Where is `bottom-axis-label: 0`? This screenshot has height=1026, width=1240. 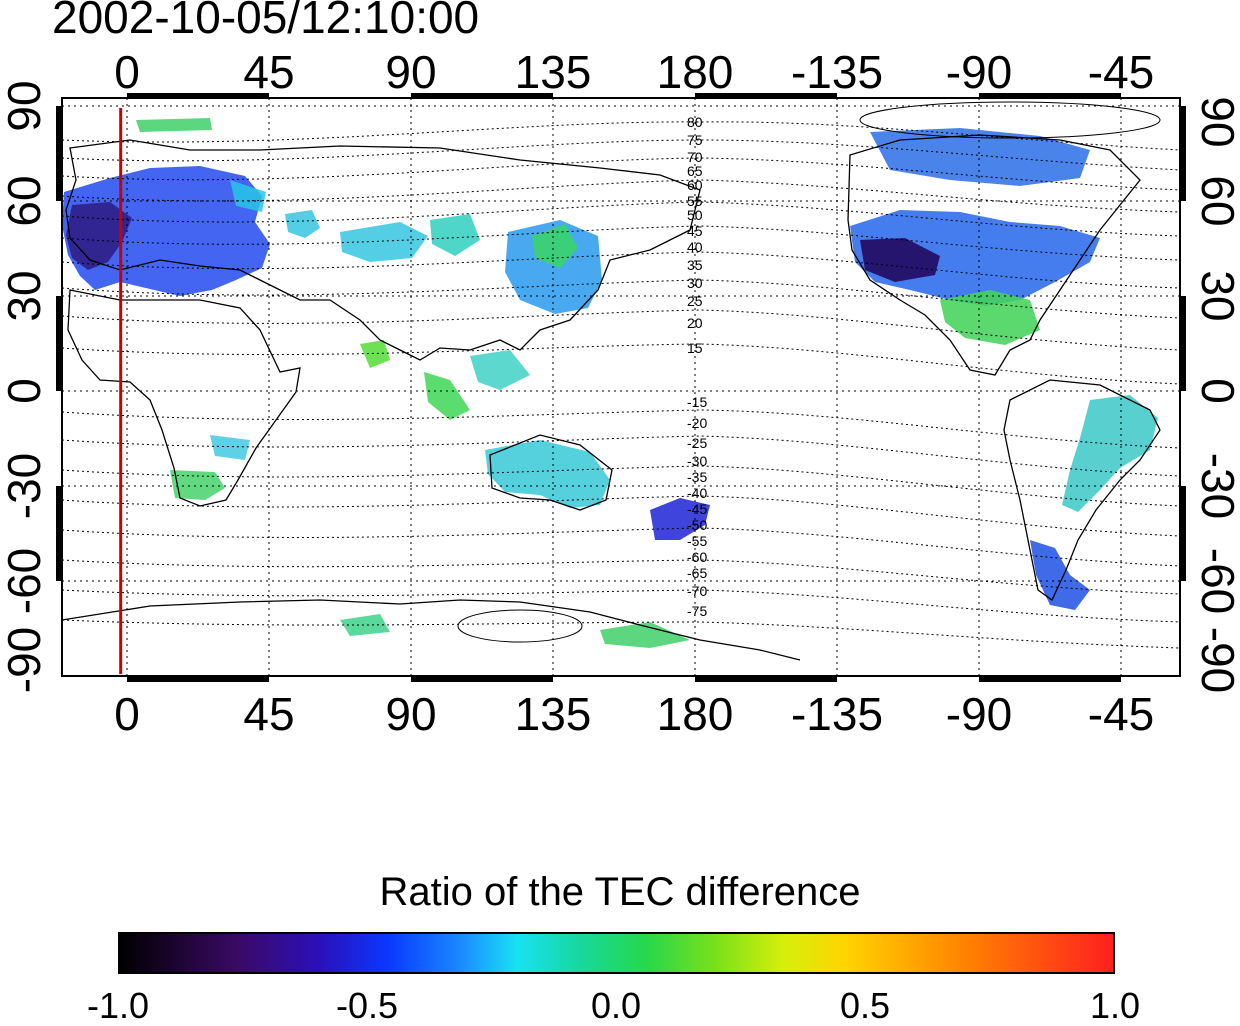 bottom-axis-label: 0 is located at coordinates (127, 714).